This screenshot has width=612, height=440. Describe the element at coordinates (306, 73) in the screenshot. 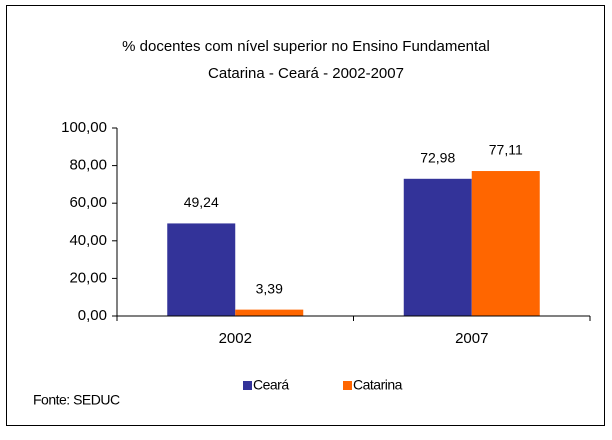

I see `chart-subtitle: Catarina - Ceará - 2002-2007` at that location.